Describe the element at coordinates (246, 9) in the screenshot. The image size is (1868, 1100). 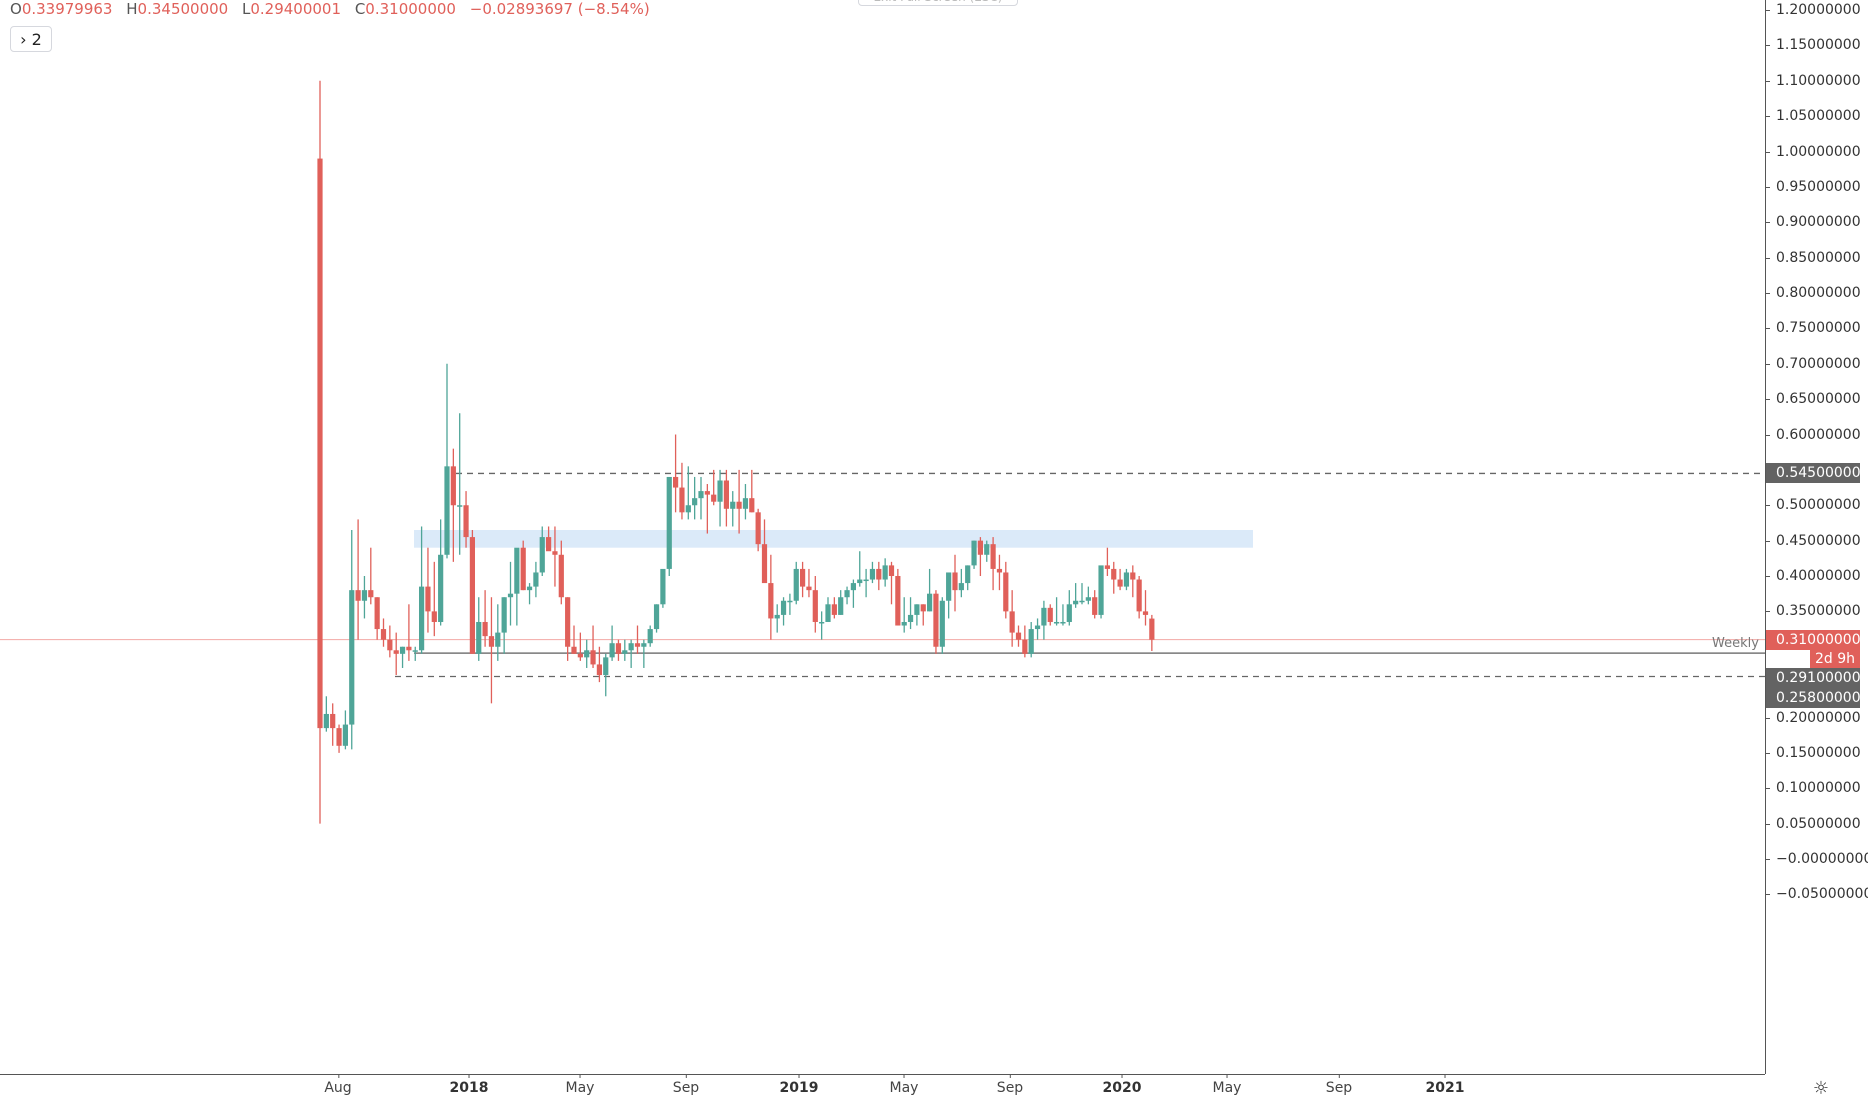
I see `low-key: L` at that location.